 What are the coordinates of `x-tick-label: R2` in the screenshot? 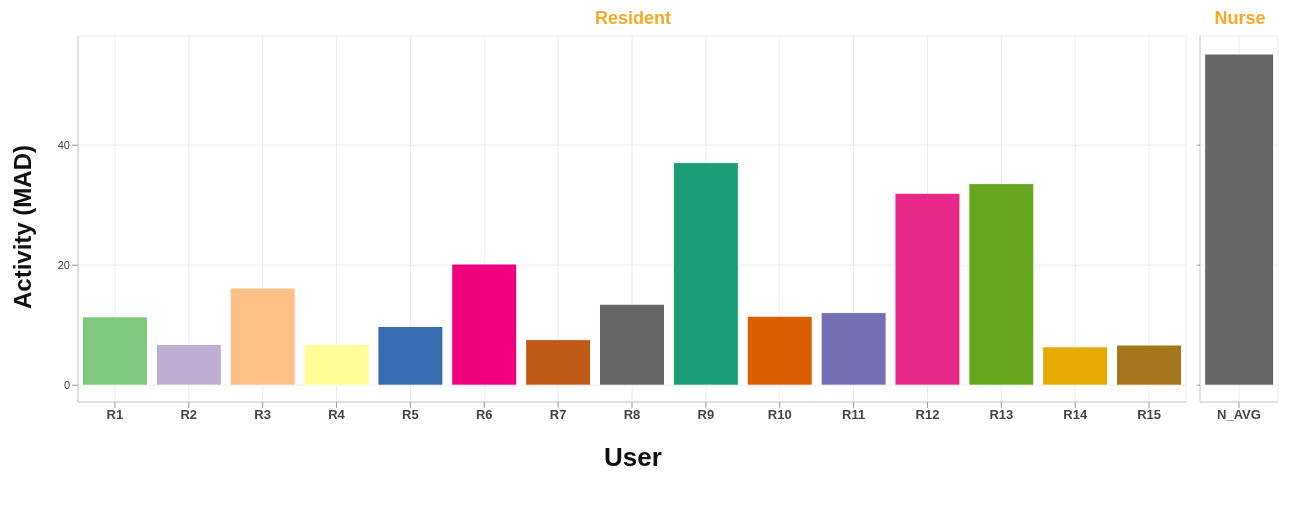 It's located at (189, 415).